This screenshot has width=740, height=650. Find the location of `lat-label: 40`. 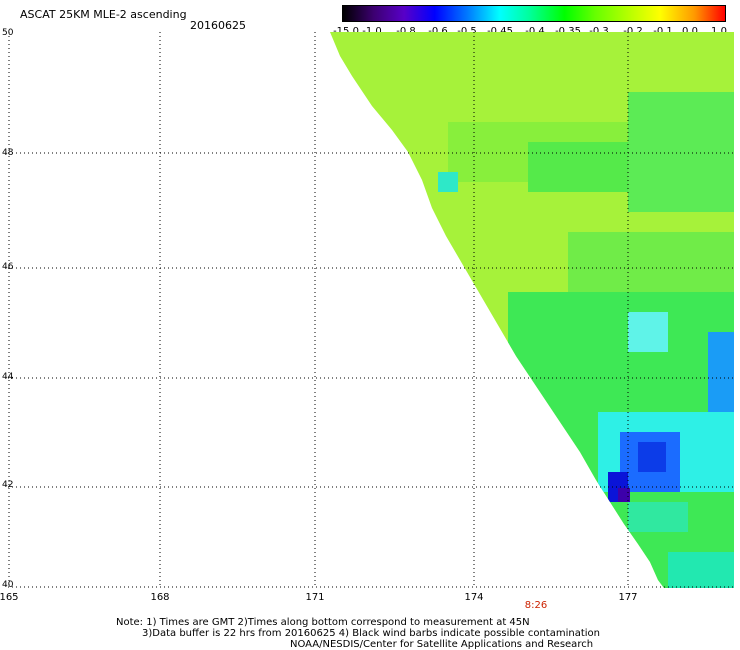

lat-label: 40 is located at coordinates (8, 585).